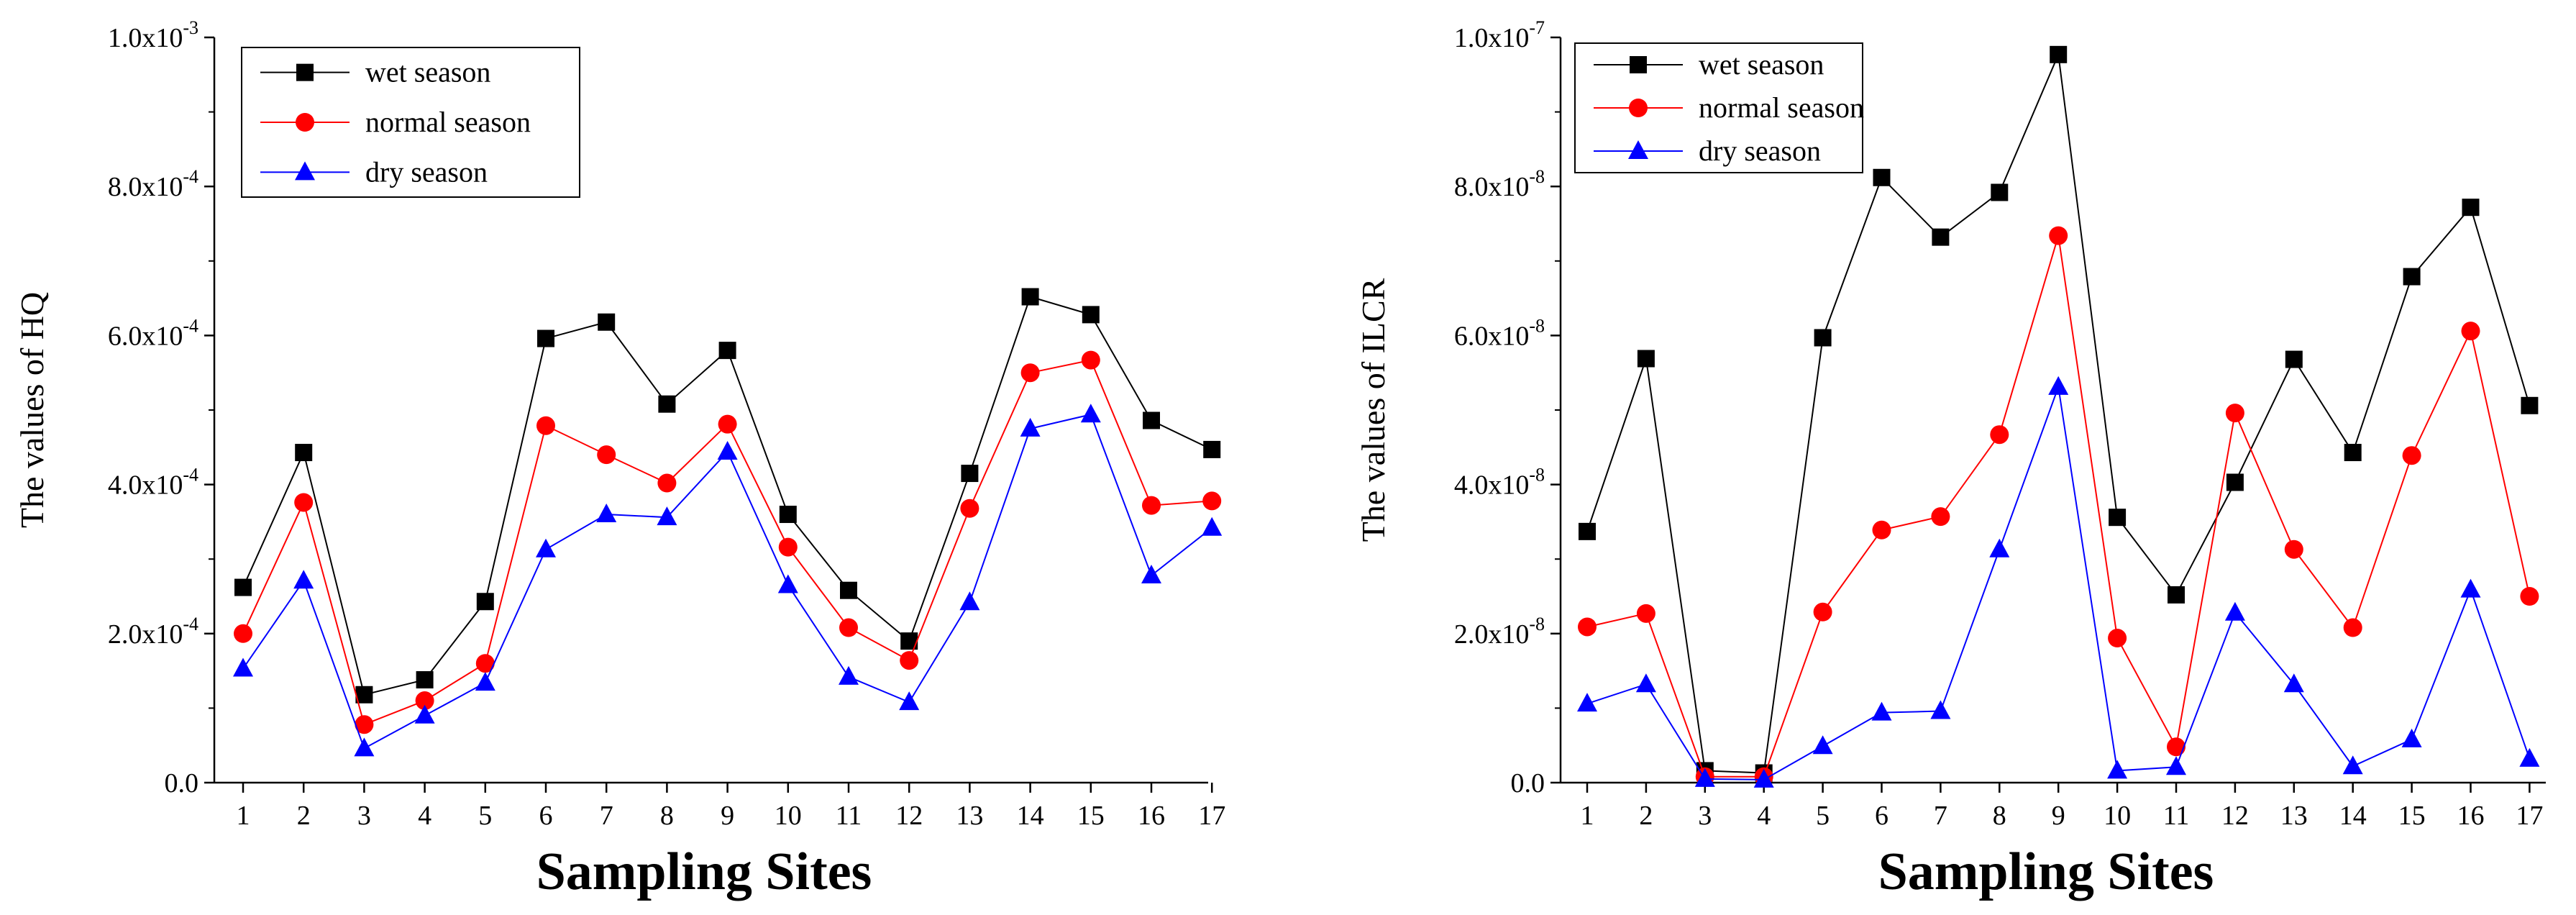 Image resolution: width=2576 pixels, height=915 pixels. What do you see at coordinates (1782, 107) in the screenshot?
I see `legend-label: normal season` at bounding box center [1782, 107].